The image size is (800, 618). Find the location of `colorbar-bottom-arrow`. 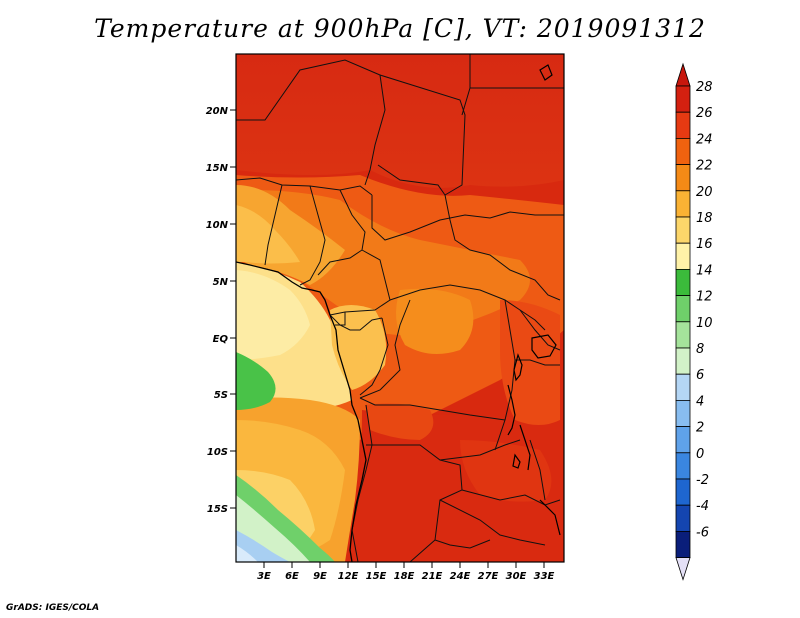

colorbar-bottom-arrow is located at coordinates (683, 569).